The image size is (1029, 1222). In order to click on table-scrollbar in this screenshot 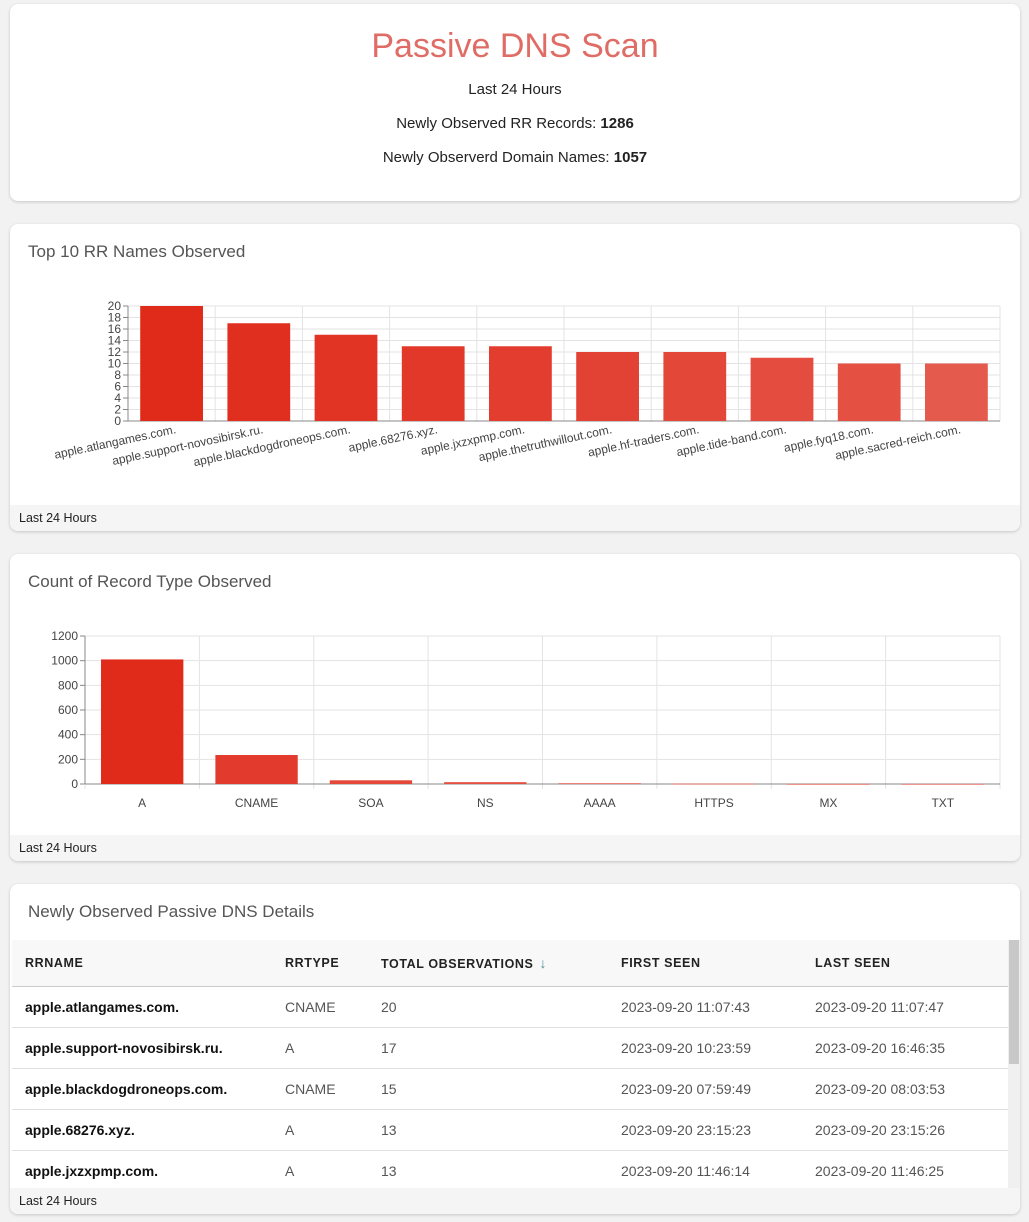, I will do `click(1014, 1064)`.